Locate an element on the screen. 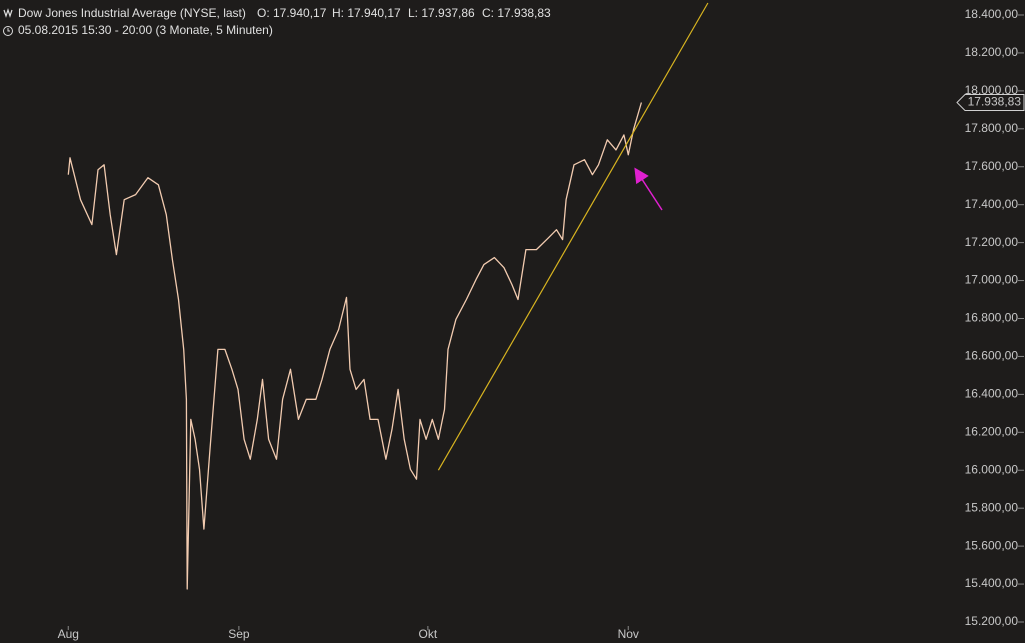  last-price-label: 17.938,83 is located at coordinates (995, 102).